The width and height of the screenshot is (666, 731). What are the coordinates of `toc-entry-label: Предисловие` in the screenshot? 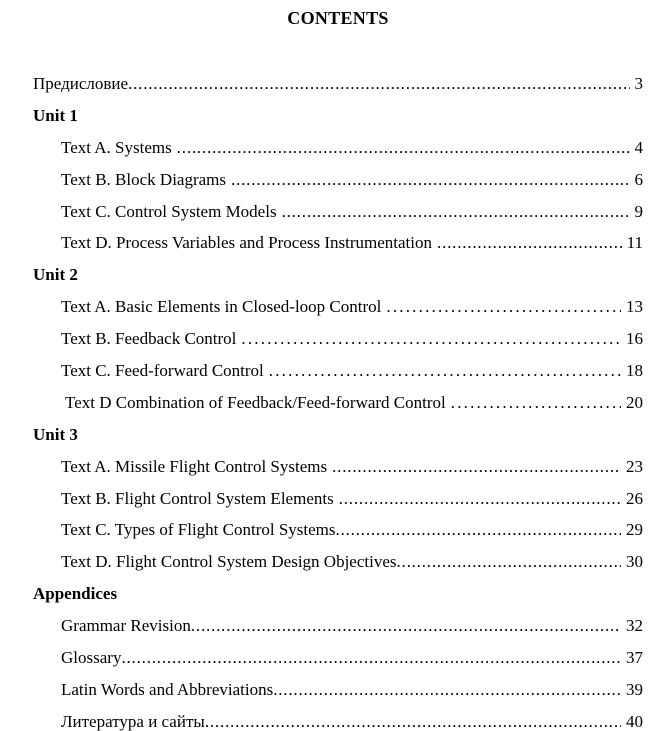 It's located at (81, 83).